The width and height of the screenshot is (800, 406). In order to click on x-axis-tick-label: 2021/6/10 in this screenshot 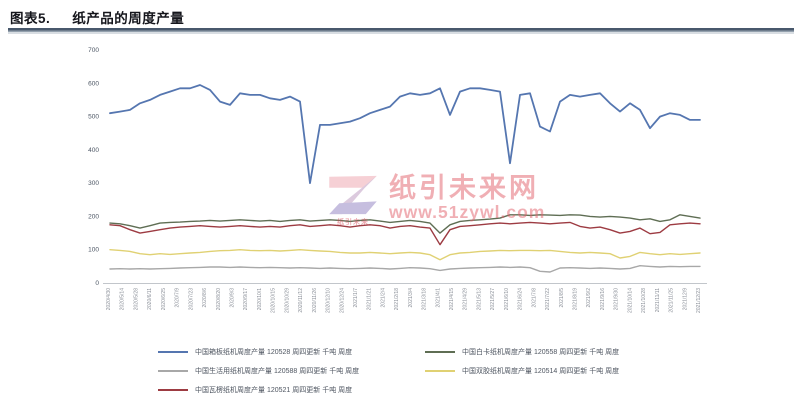, I will do `click(507, 299)`.